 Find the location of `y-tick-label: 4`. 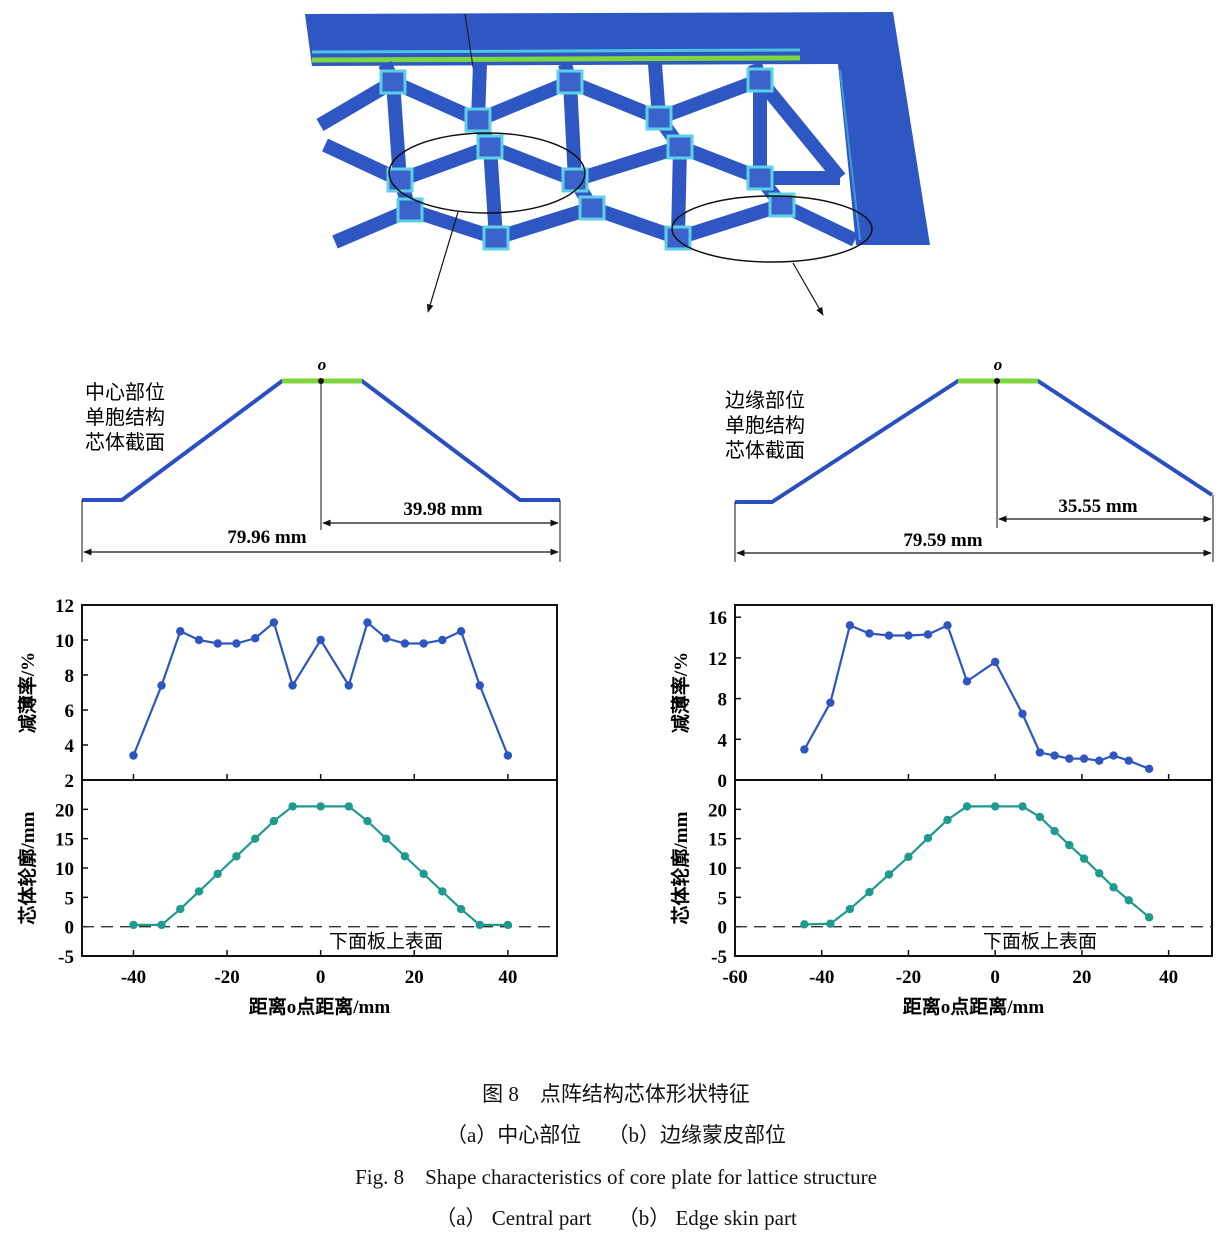

y-tick-label: 4 is located at coordinates (723, 740).